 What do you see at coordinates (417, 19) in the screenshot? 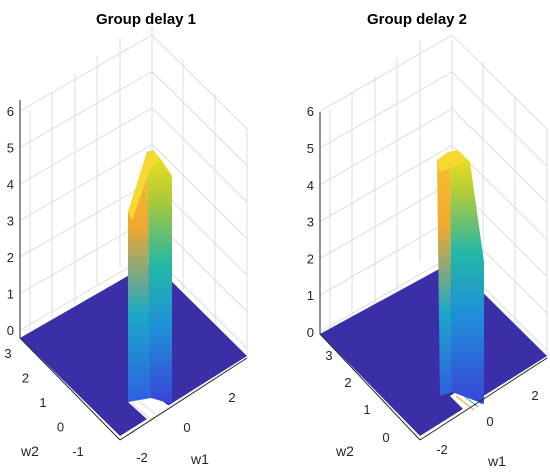
I see `title-2: Group delay 2` at bounding box center [417, 19].